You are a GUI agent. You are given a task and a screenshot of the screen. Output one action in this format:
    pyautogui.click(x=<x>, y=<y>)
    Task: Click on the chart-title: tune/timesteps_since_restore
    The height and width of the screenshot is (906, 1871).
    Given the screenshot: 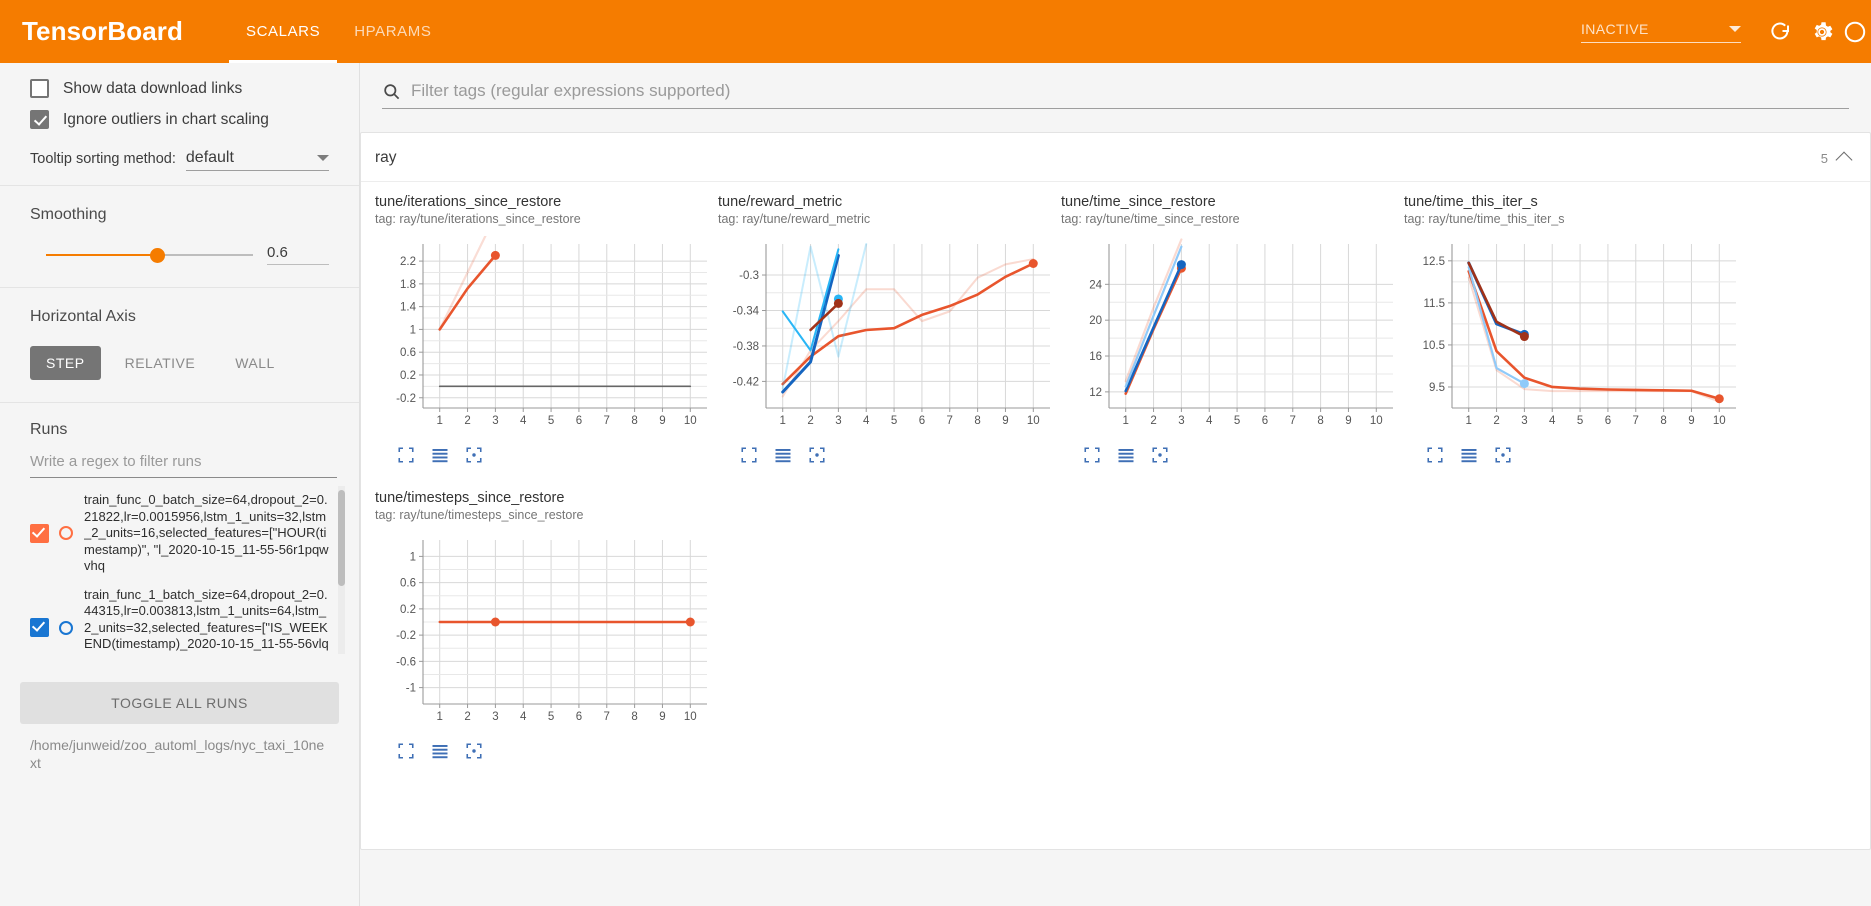 What is the action you would take?
    pyautogui.click(x=470, y=498)
    